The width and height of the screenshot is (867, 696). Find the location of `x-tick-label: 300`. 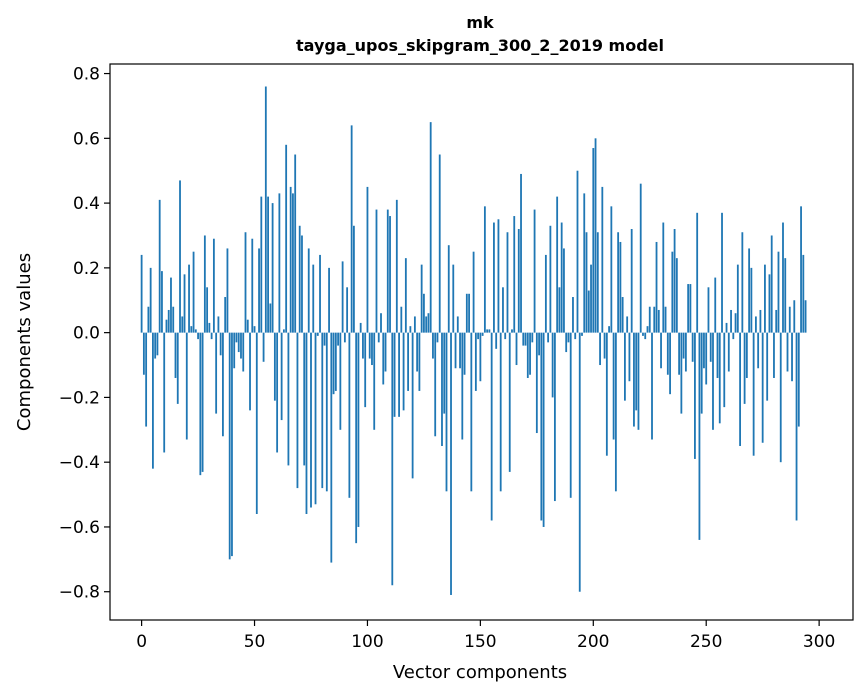

x-tick-label: 300 is located at coordinates (819, 642).